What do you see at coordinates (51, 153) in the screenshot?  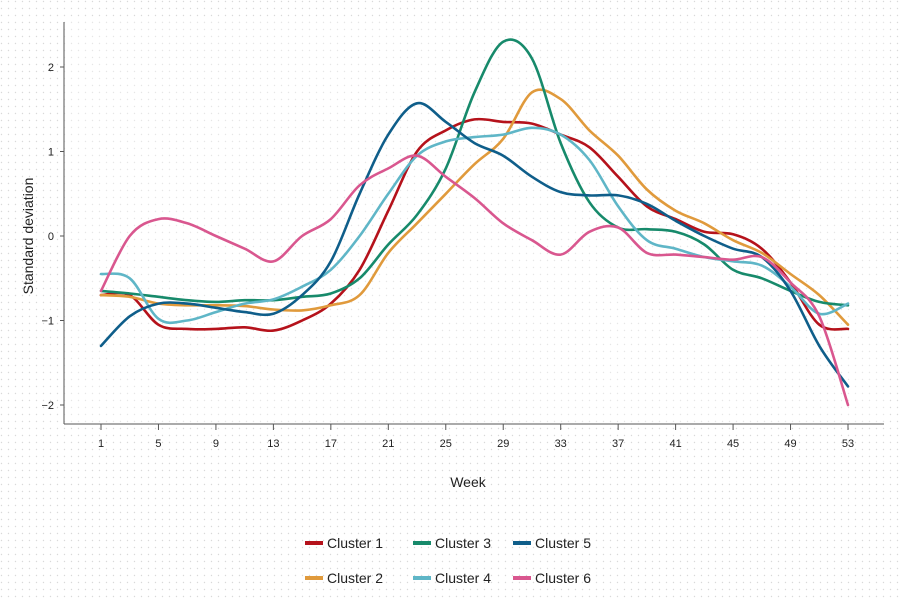 I see `y-tick-label: 1` at bounding box center [51, 153].